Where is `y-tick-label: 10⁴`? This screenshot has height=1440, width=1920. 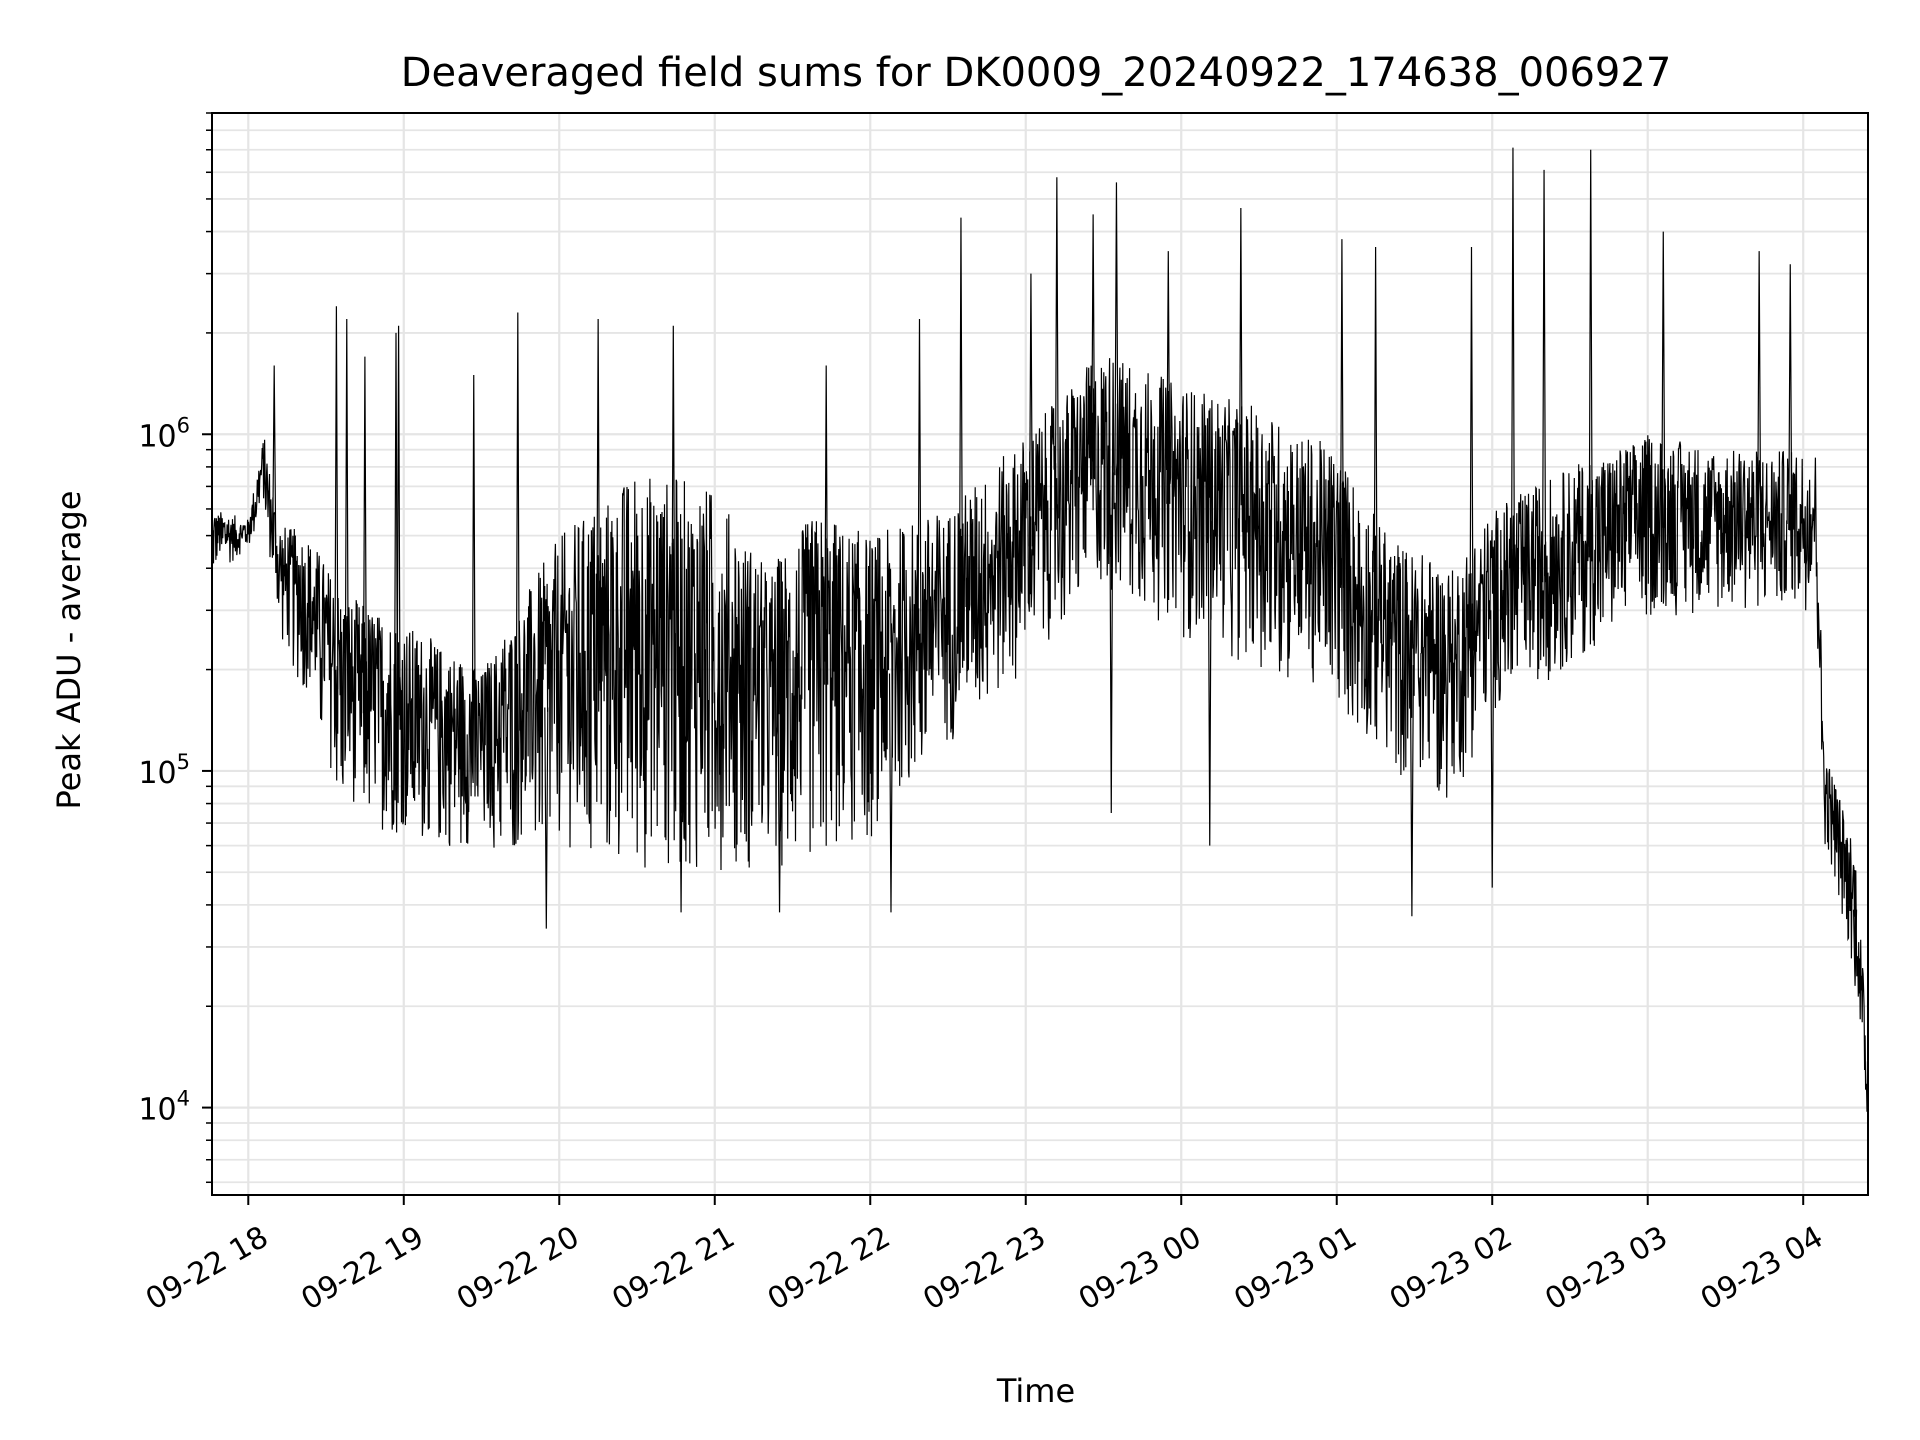
y-tick-label: 10⁴ is located at coordinates (164, 1107).